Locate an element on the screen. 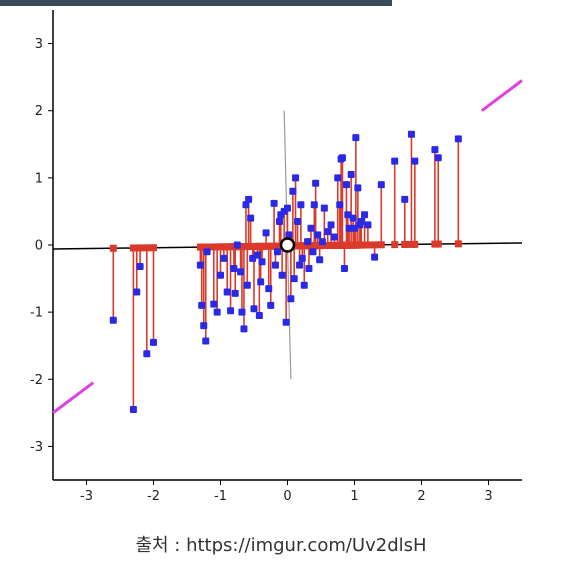  y-tick-label: -3 is located at coordinates (36, 447).